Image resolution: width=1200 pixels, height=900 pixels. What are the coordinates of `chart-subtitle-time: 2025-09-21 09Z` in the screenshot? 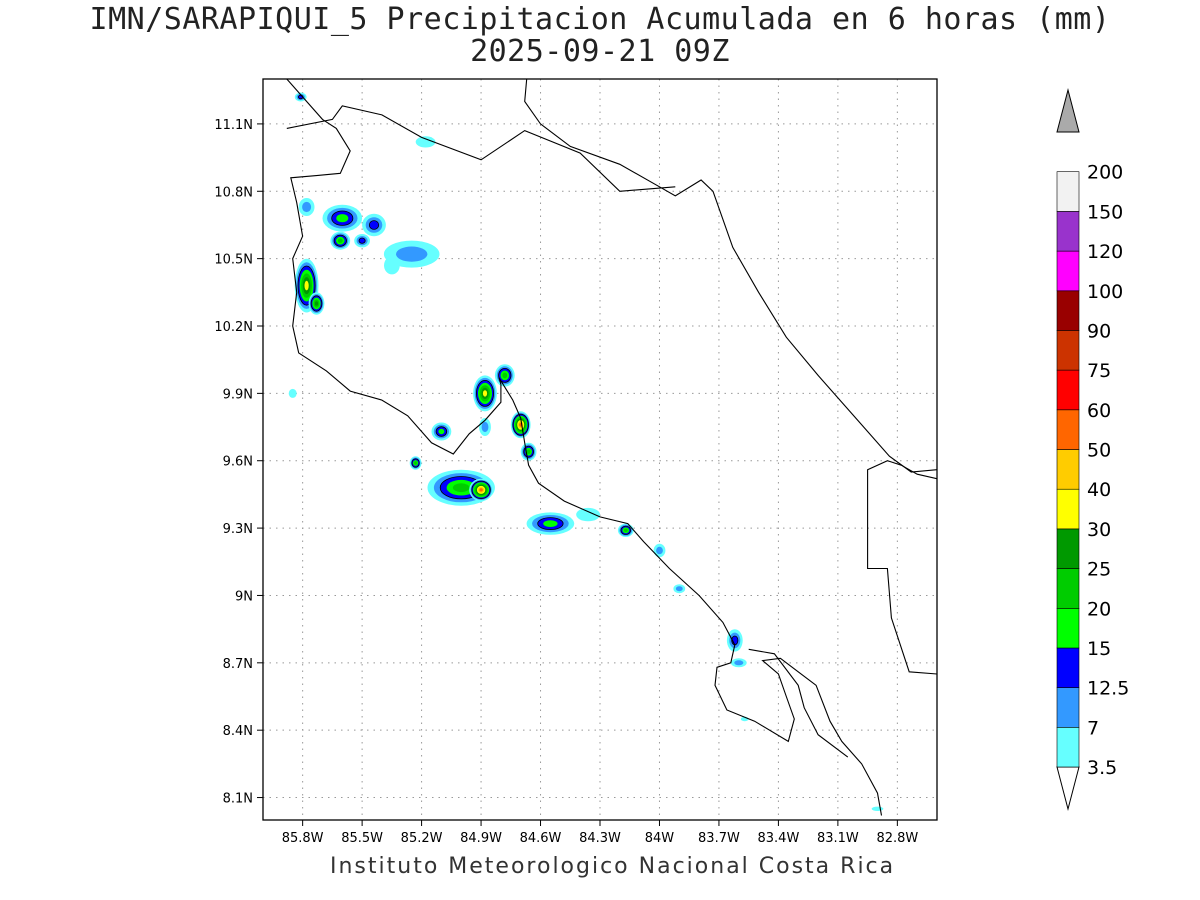 It's located at (600, 51).